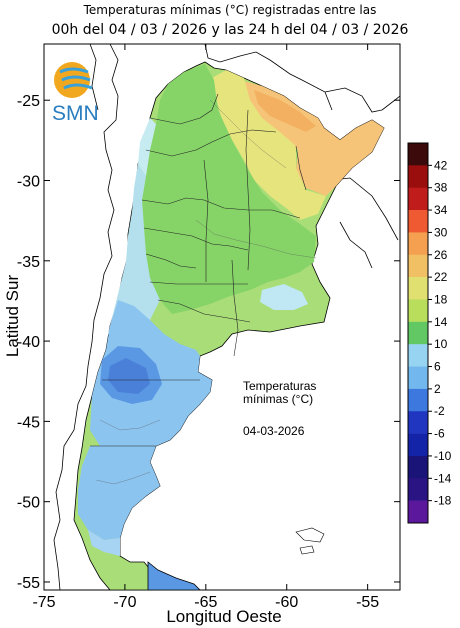  What do you see at coordinates (310, 541) in the screenshot?
I see `islands` at bounding box center [310, 541].